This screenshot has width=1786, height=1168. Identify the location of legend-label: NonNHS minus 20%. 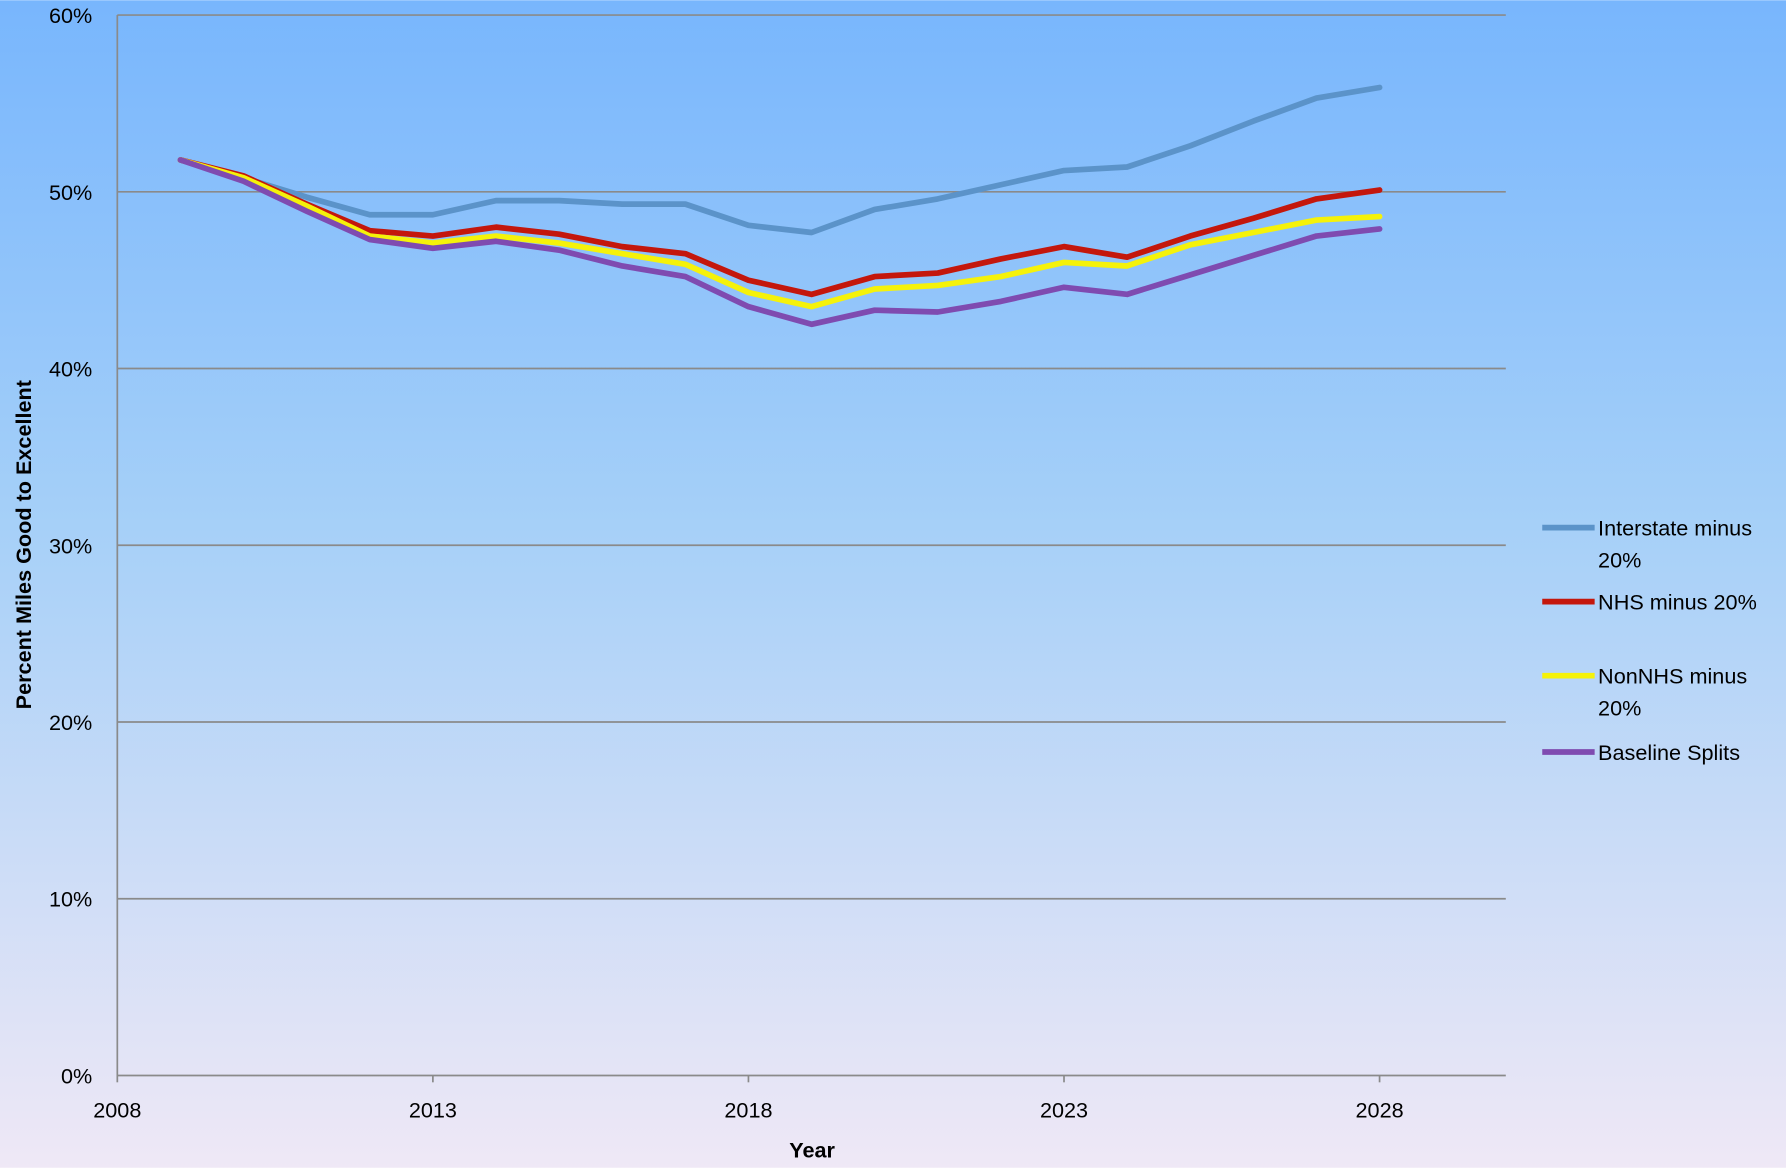
(1673, 693).